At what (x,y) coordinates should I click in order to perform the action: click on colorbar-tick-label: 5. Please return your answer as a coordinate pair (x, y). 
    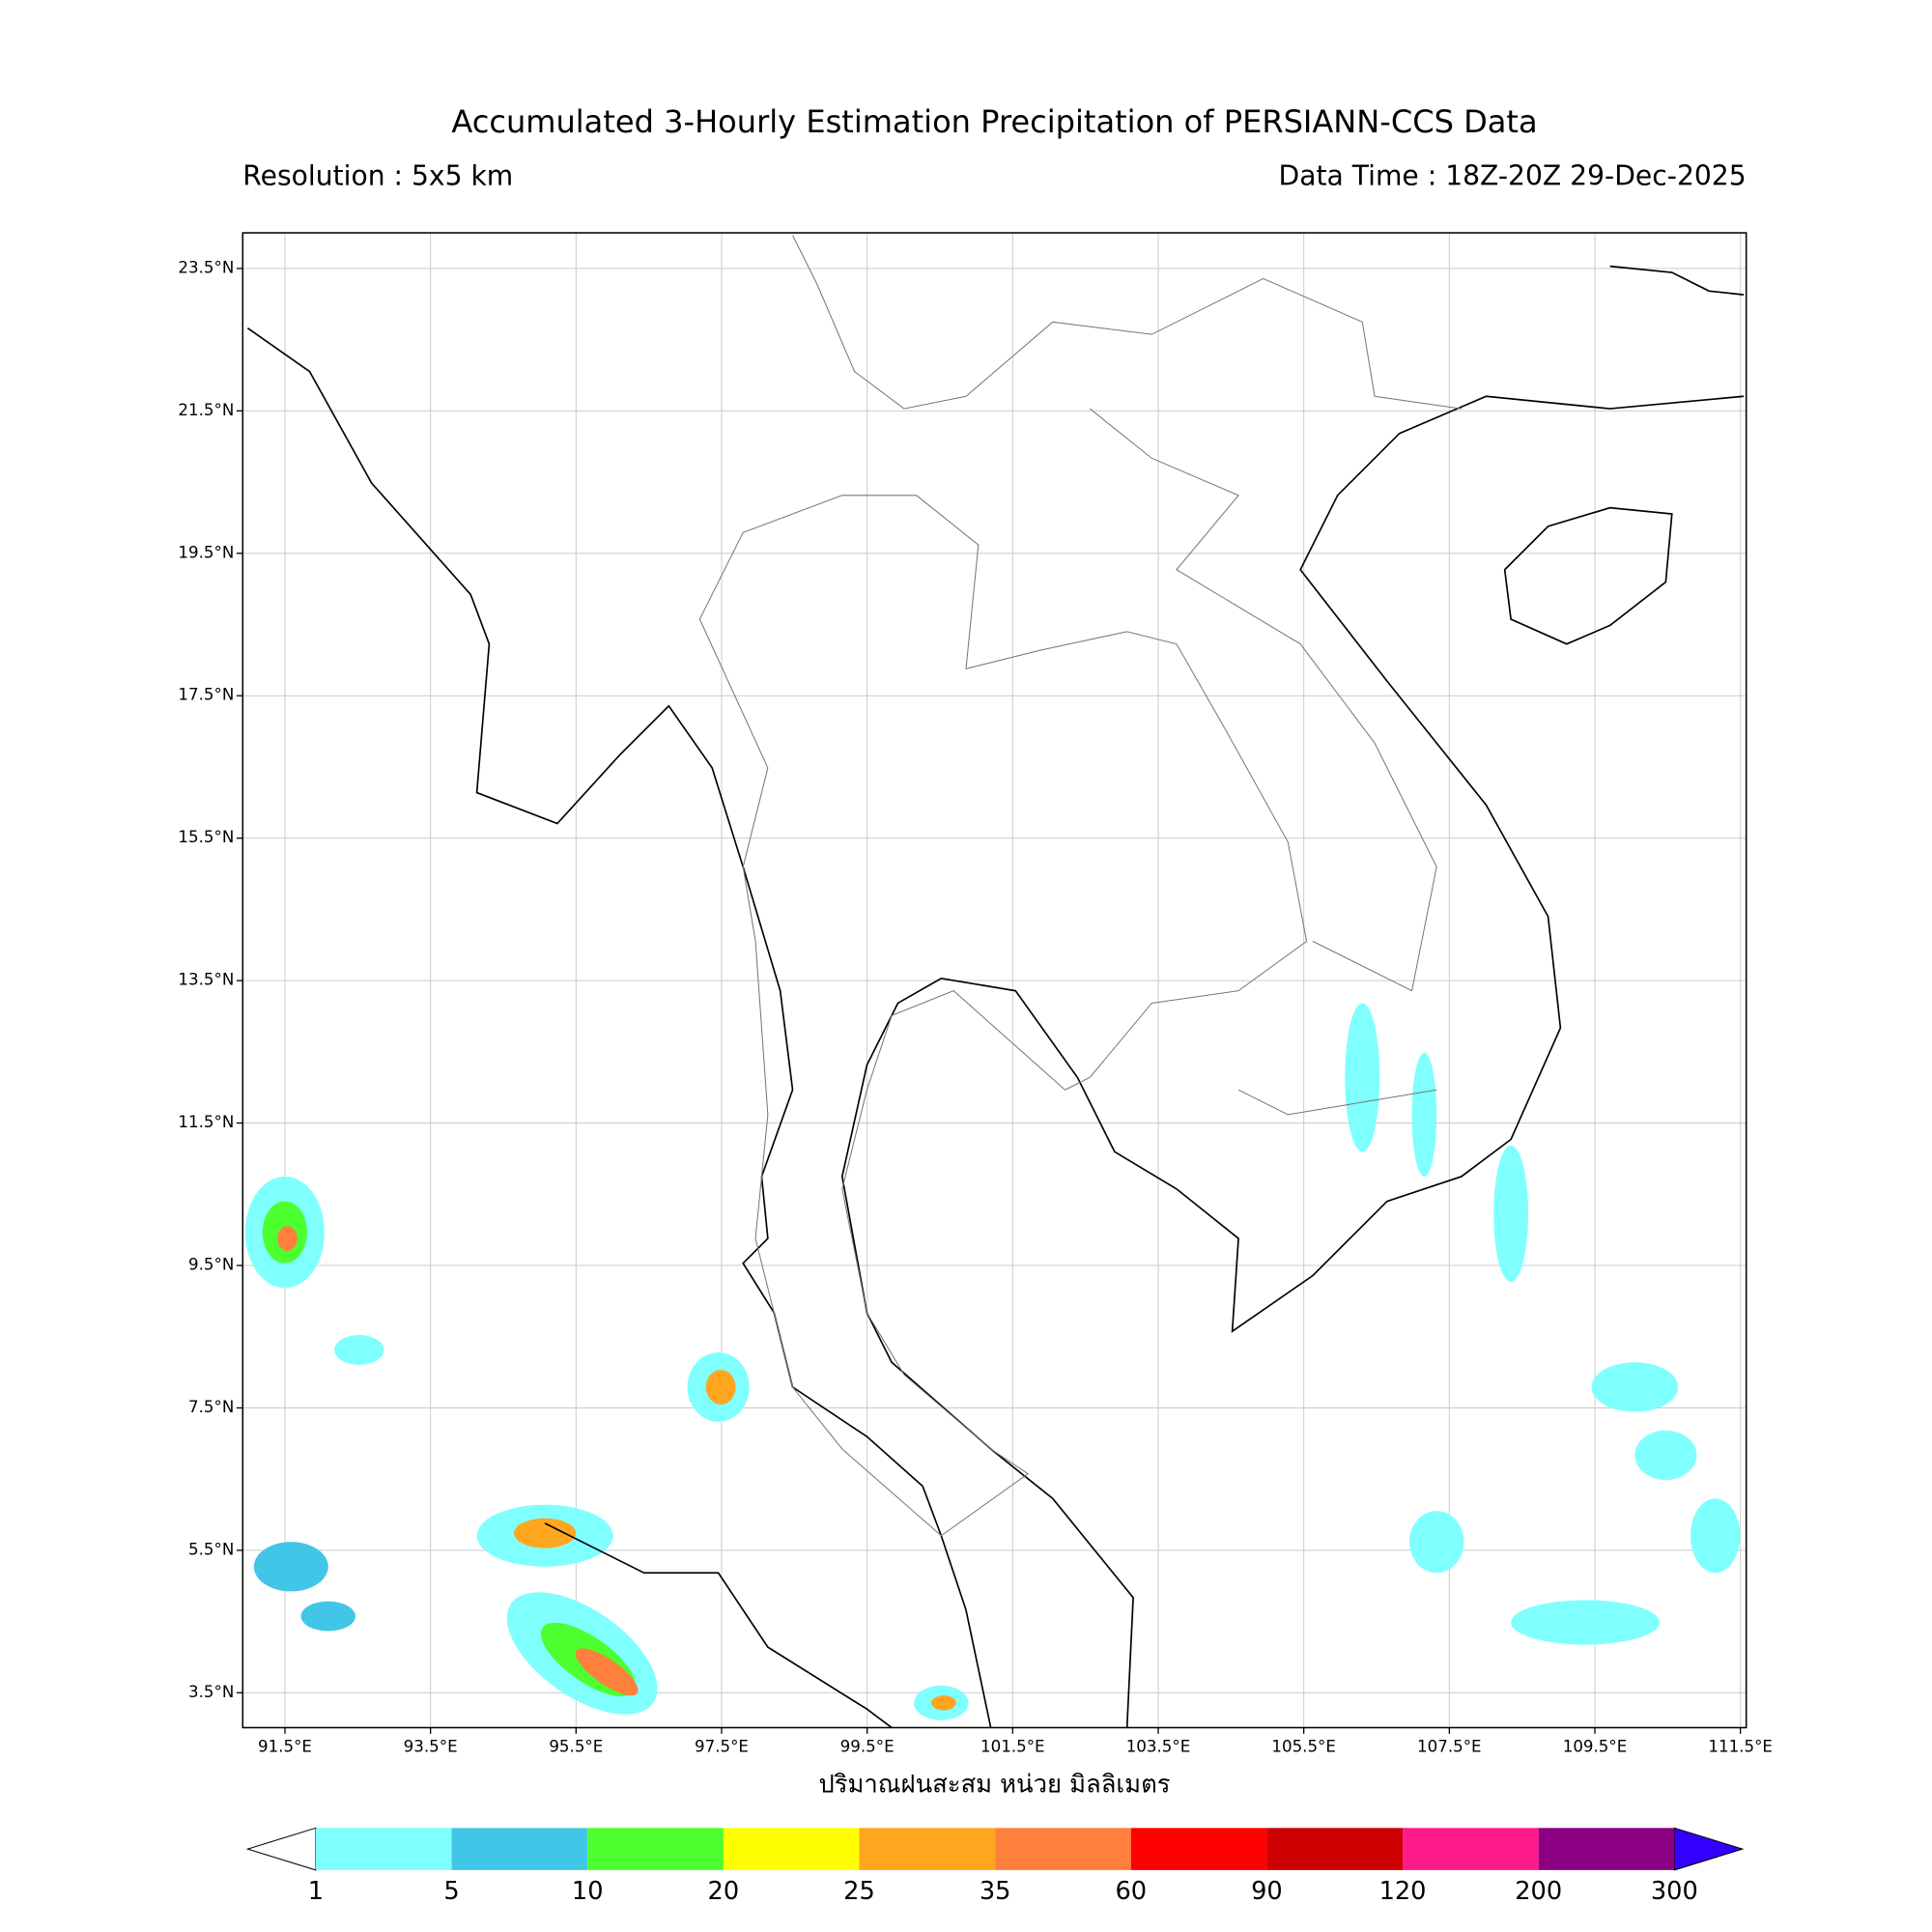
    Looking at the image, I should click on (451, 1891).